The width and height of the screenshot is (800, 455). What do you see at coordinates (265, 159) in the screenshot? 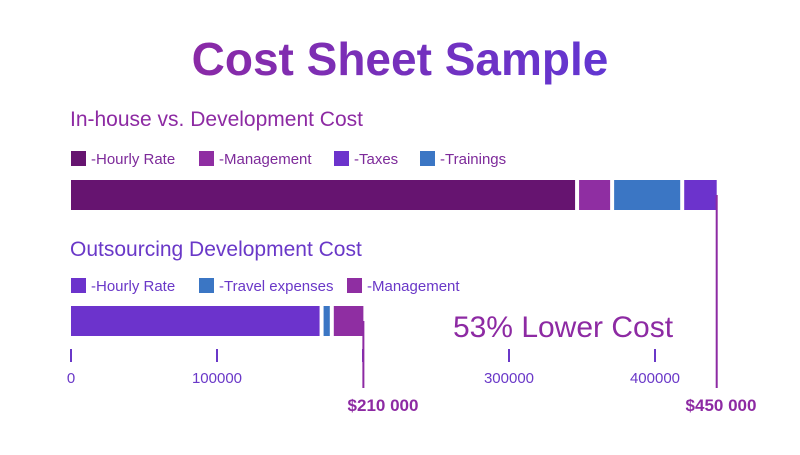
I see `inhouse-legend-label-management: -Management` at bounding box center [265, 159].